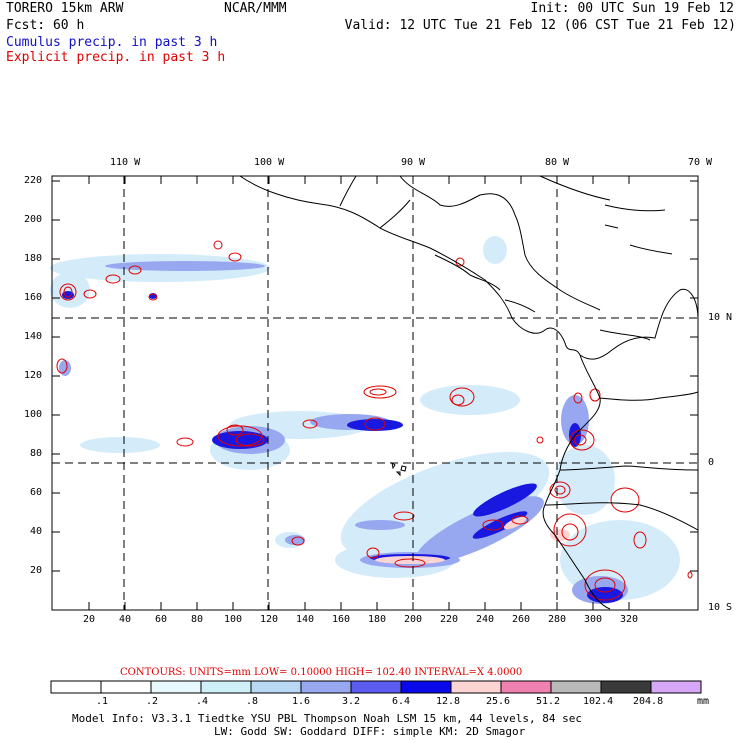  What do you see at coordinates (202, 701) in the screenshot?
I see `colorbar-label: .4` at bounding box center [202, 701].